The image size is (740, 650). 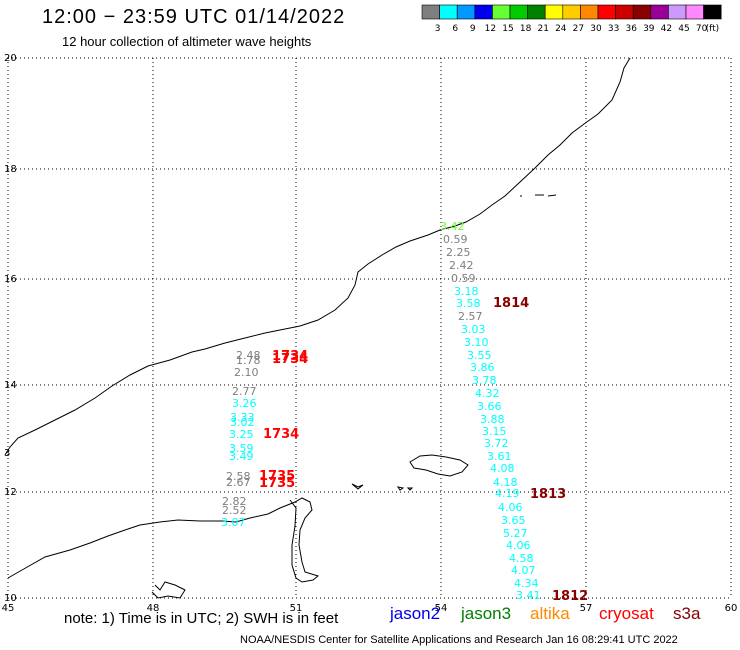 I want to click on satellite-label-jason2: jason2, so click(x=415, y=613).